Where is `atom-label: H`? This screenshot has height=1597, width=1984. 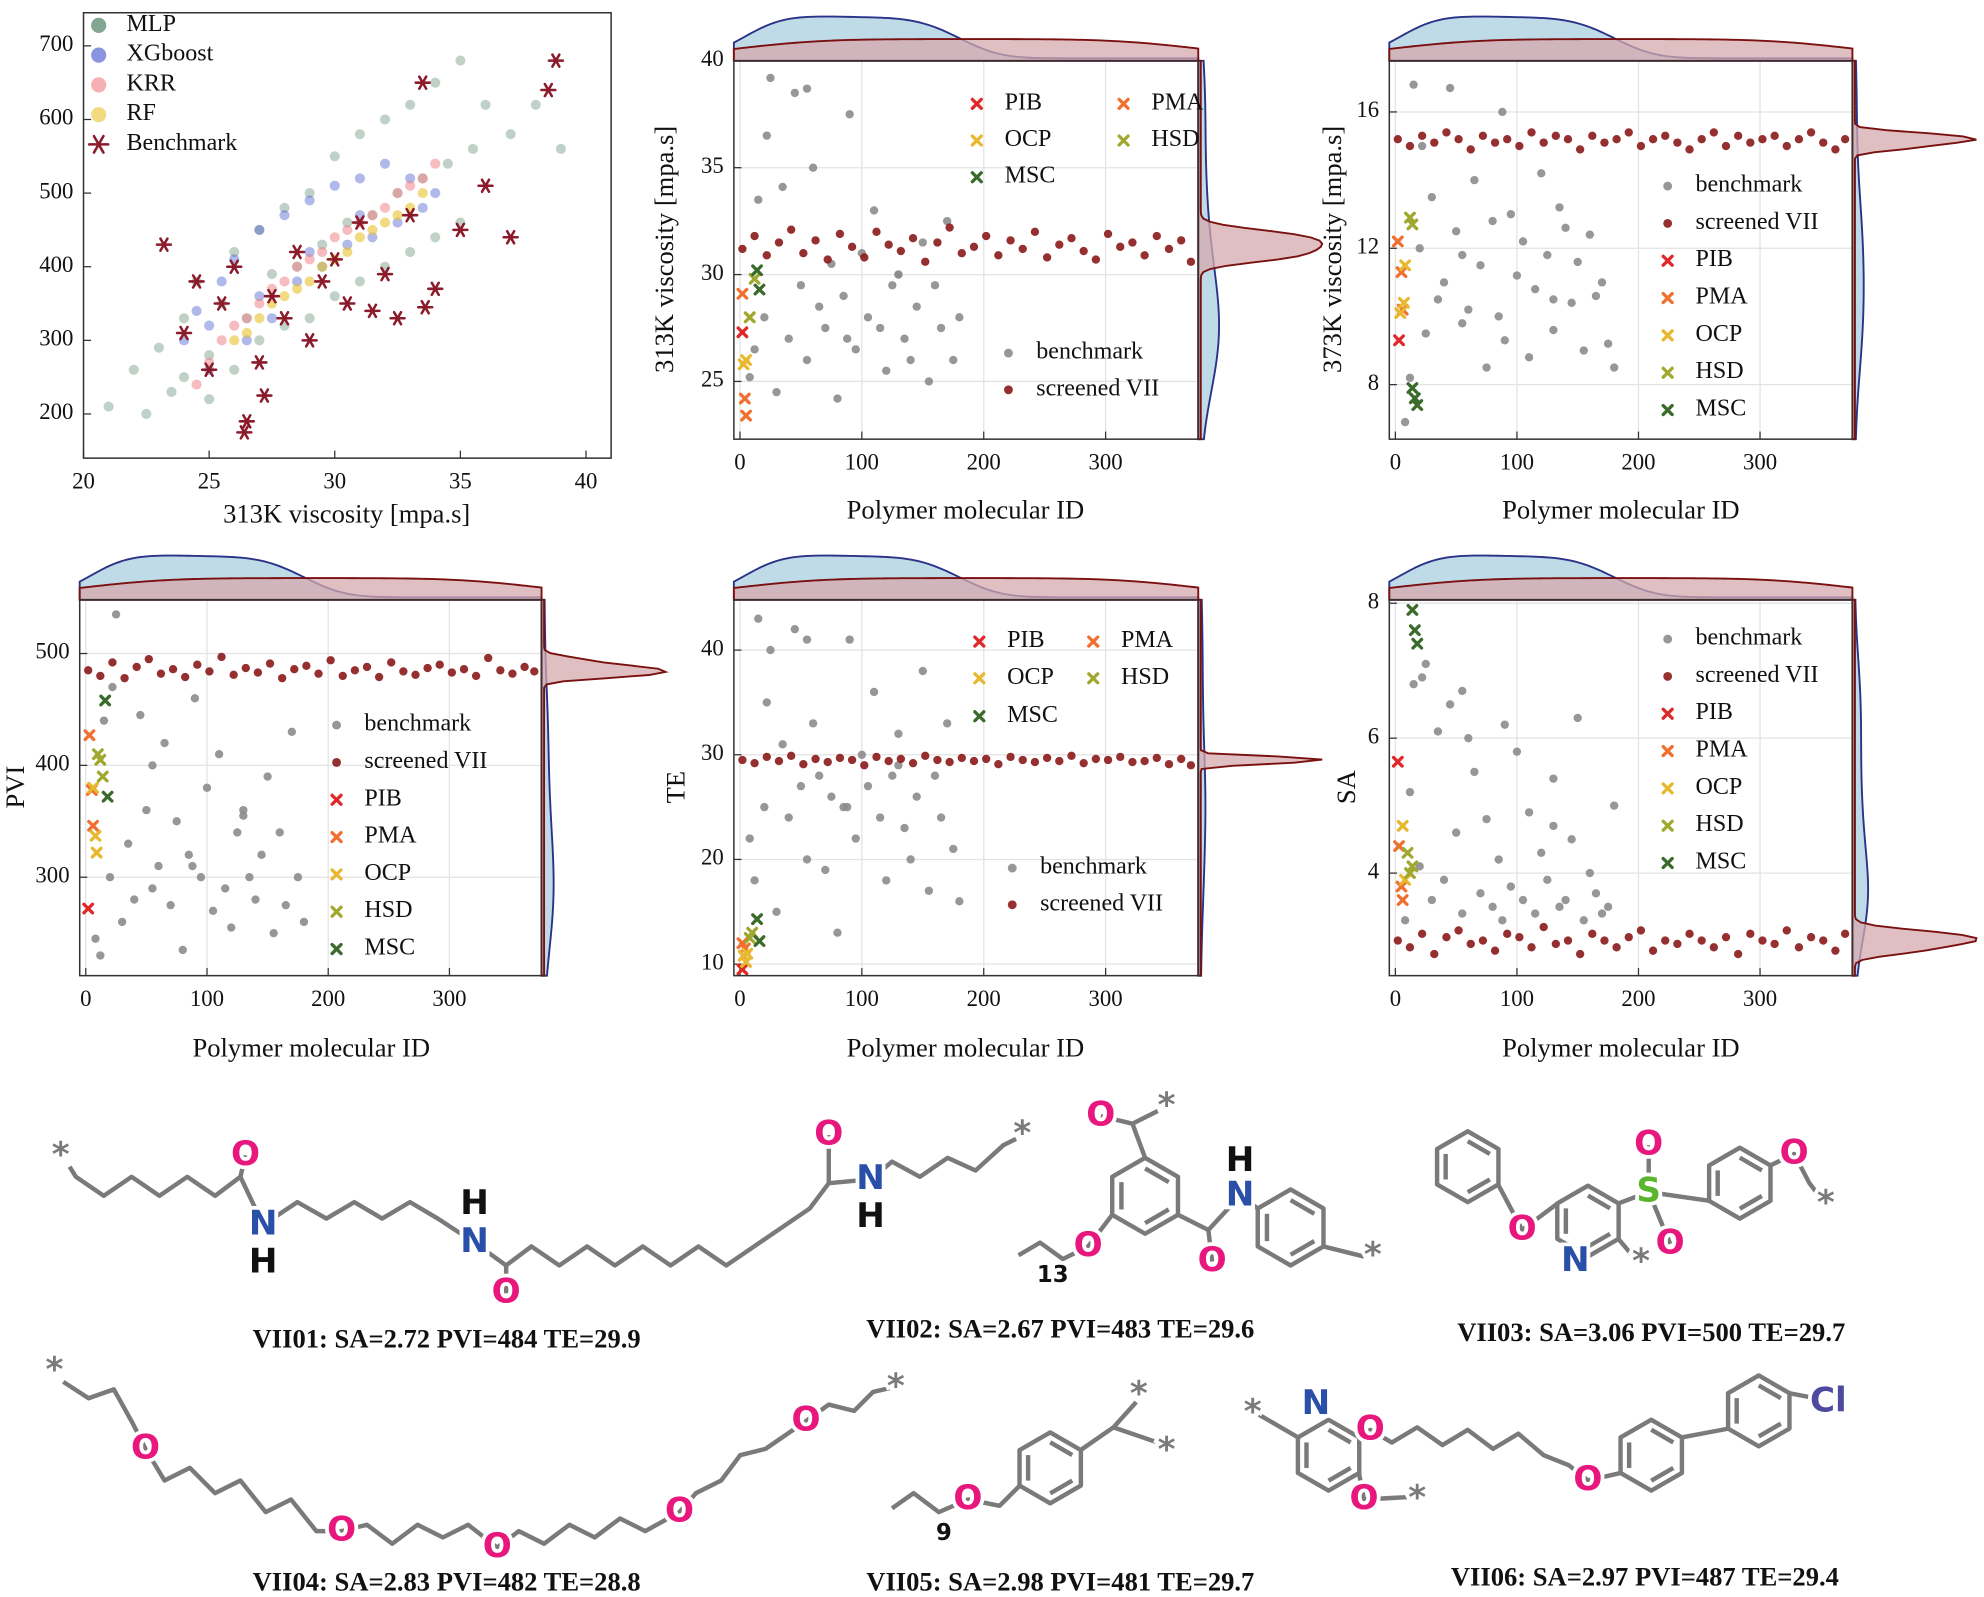 atom-label: H is located at coordinates (263, 1261).